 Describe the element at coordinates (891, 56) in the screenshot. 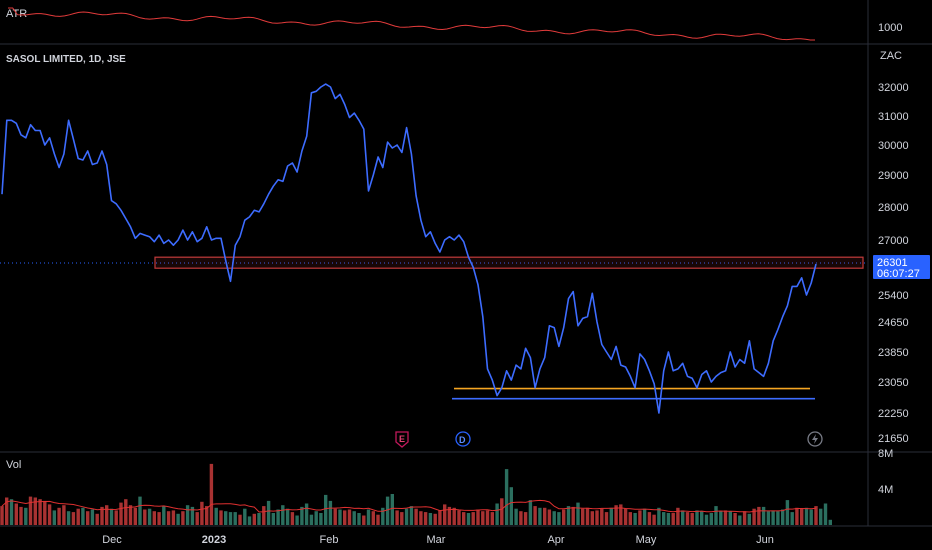

I see `currency-label: ZAC` at that location.